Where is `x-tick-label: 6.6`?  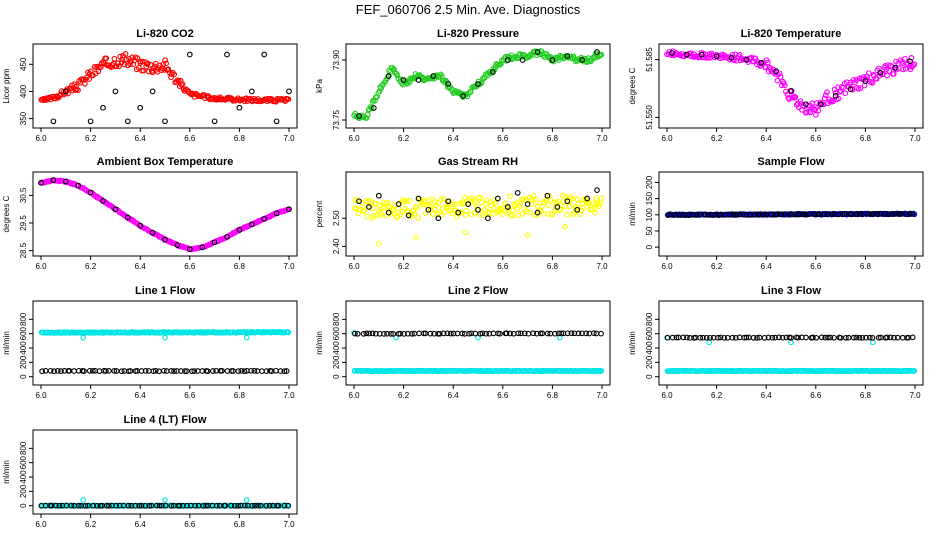
x-tick-label: 6.6 is located at coordinates (503, 138).